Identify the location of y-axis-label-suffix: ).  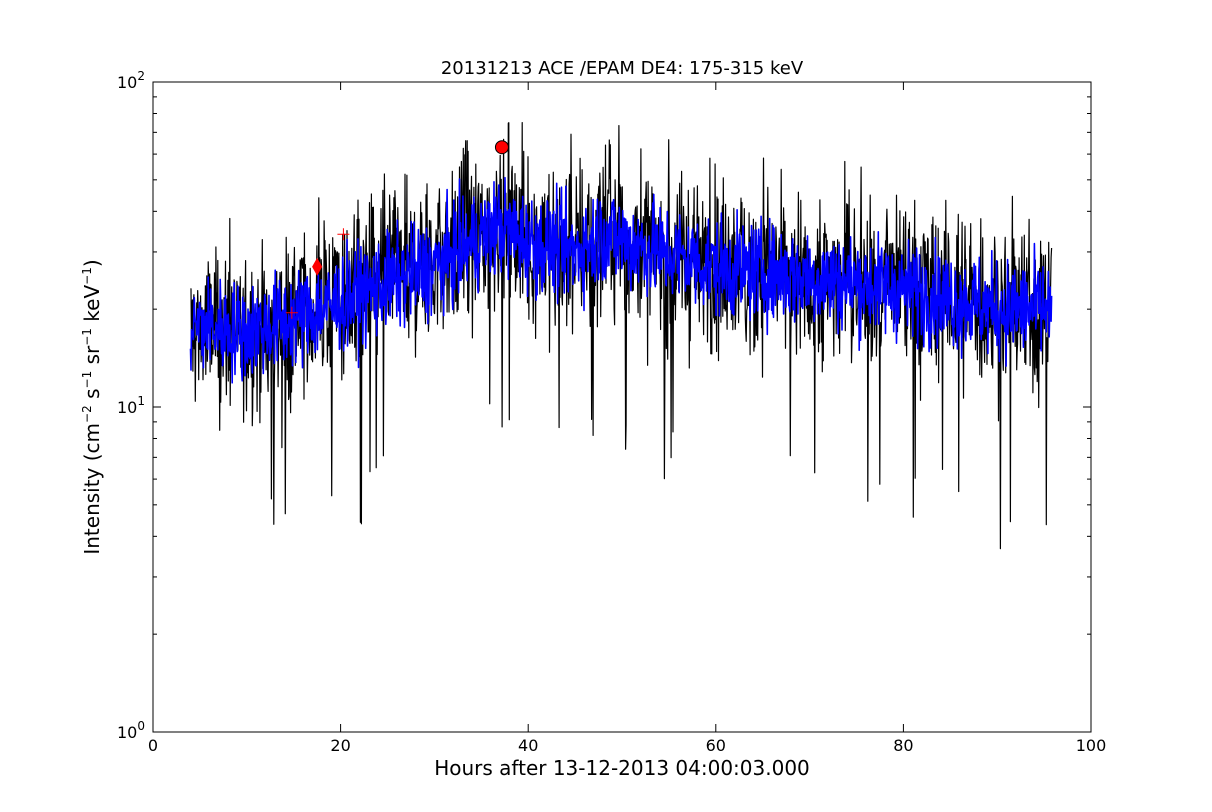
(92, 263).